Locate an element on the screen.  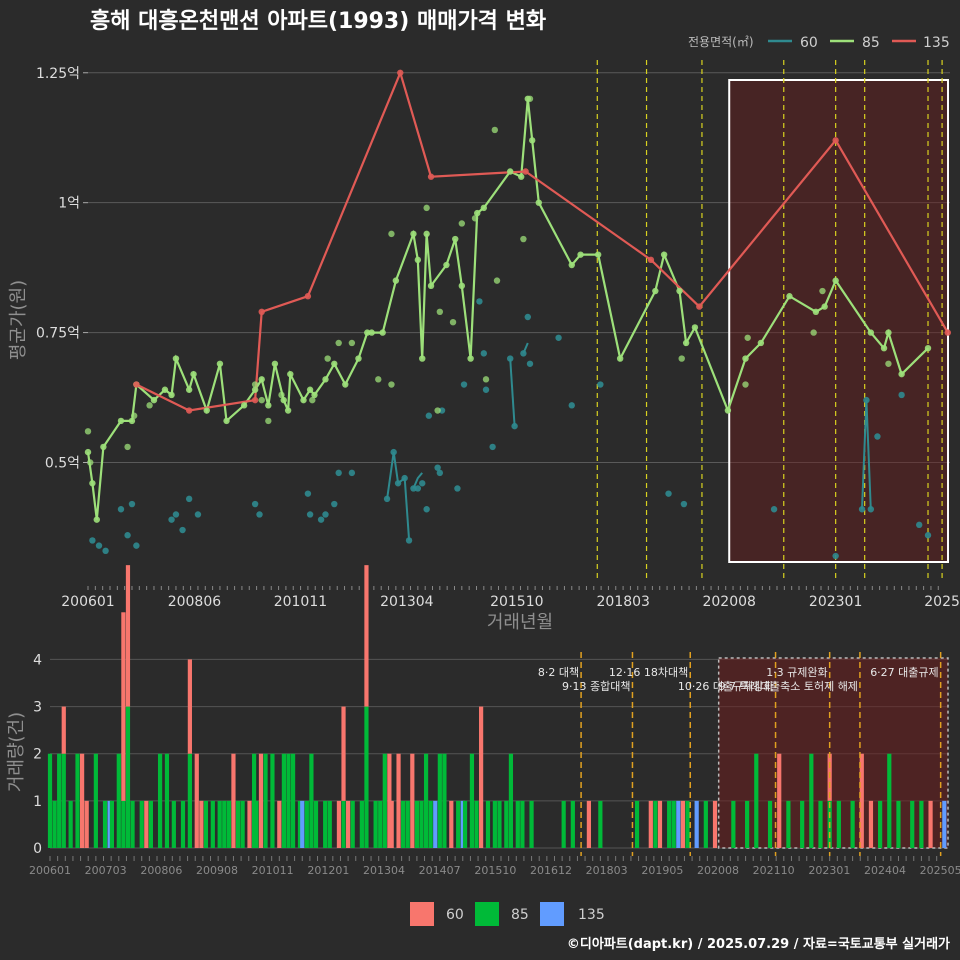
volume-y-axis-title: 거래량(건) is located at coordinates (16, 752).